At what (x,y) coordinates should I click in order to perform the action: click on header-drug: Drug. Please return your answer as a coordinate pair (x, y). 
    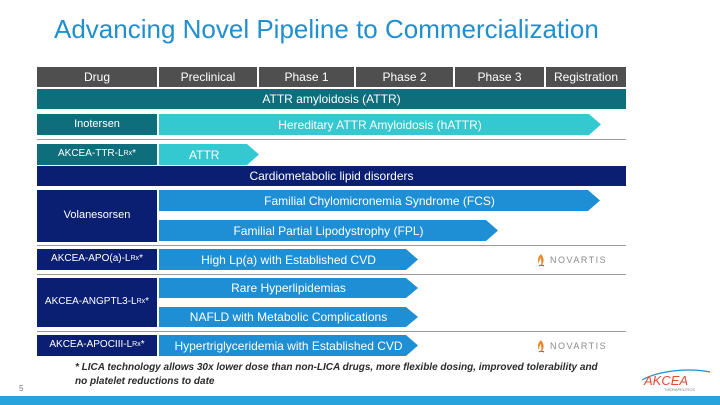
    Looking at the image, I should click on (97, 77).